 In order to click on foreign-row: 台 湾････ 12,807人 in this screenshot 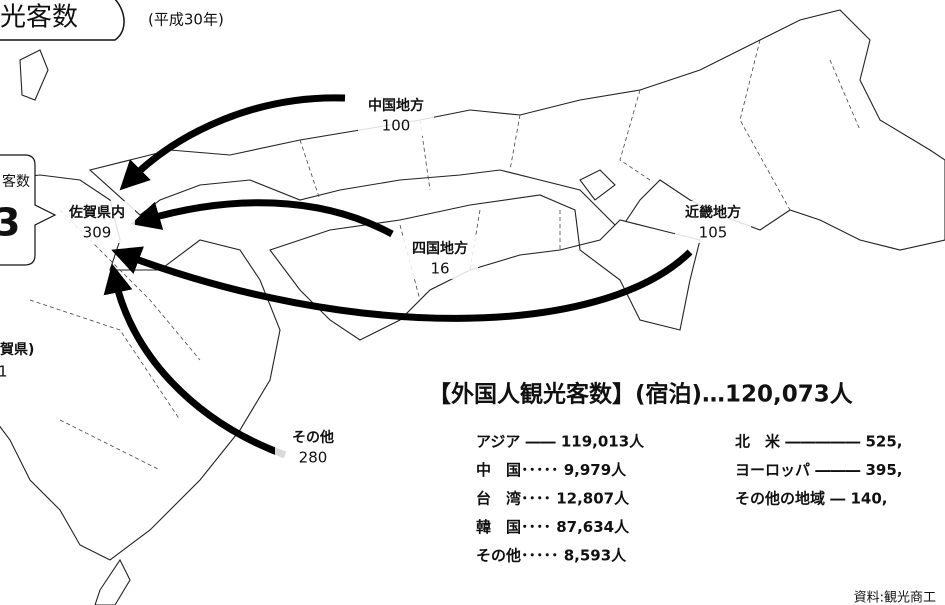, I will do `click(553, 499)`.